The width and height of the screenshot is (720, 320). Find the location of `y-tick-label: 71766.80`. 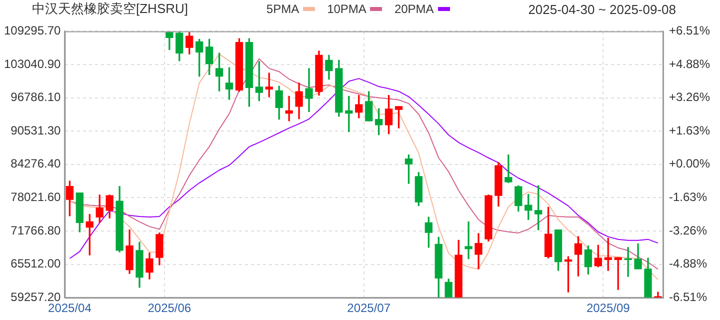

y-tick-label: 71766.80 is located at coordinates (36, 230).